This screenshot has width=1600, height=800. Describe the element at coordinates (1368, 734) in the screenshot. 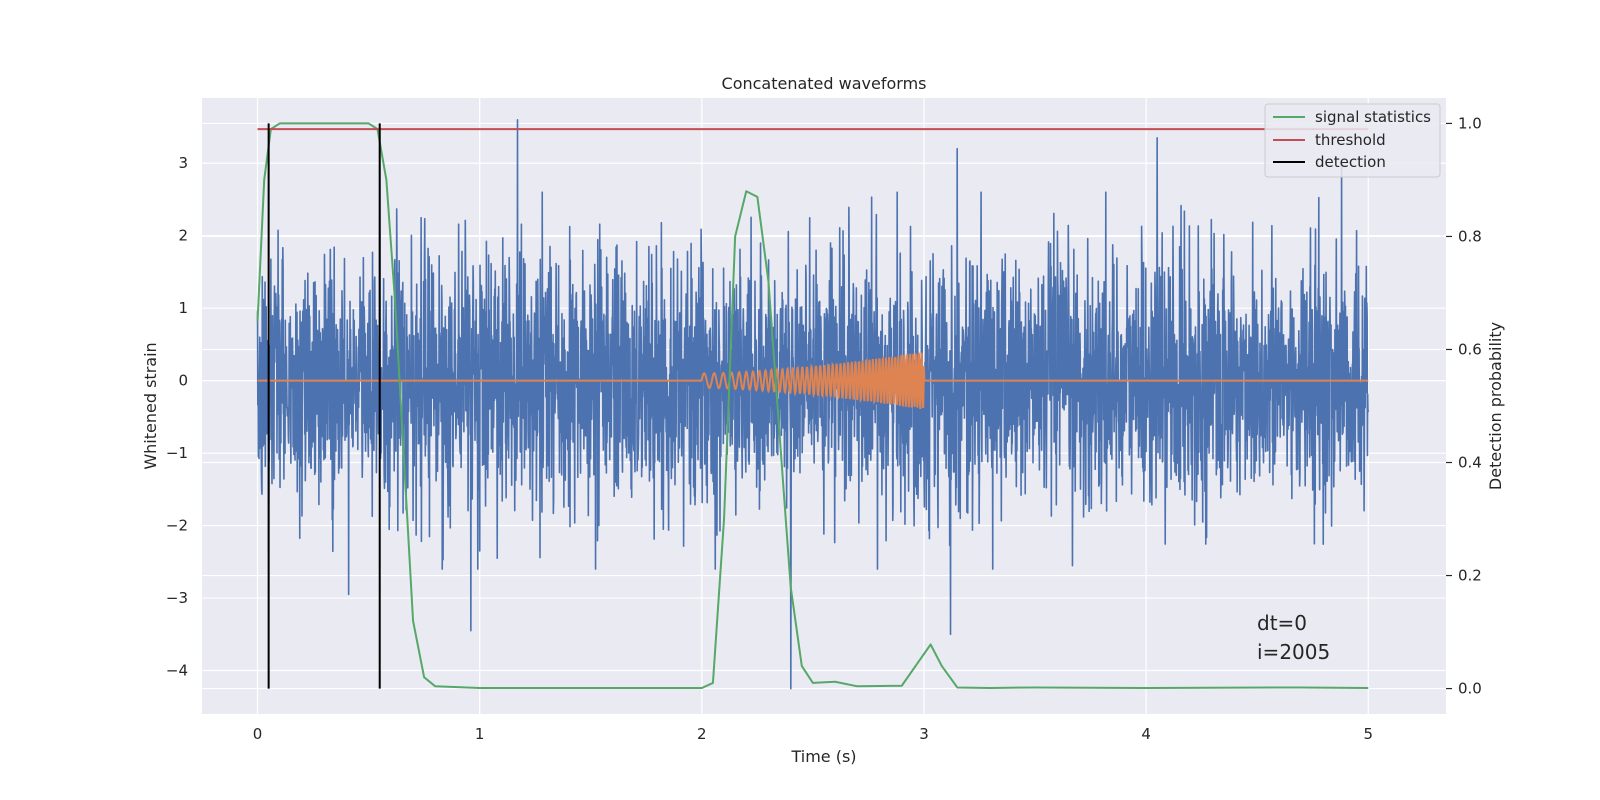

I see `x-tick-label: 5` at that location.